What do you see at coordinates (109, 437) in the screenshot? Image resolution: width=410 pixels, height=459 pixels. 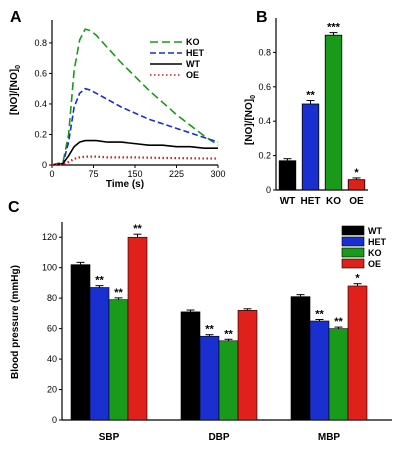 I see `chart-c-category-label-sbp: SBP` at bounding box center [109, 437].